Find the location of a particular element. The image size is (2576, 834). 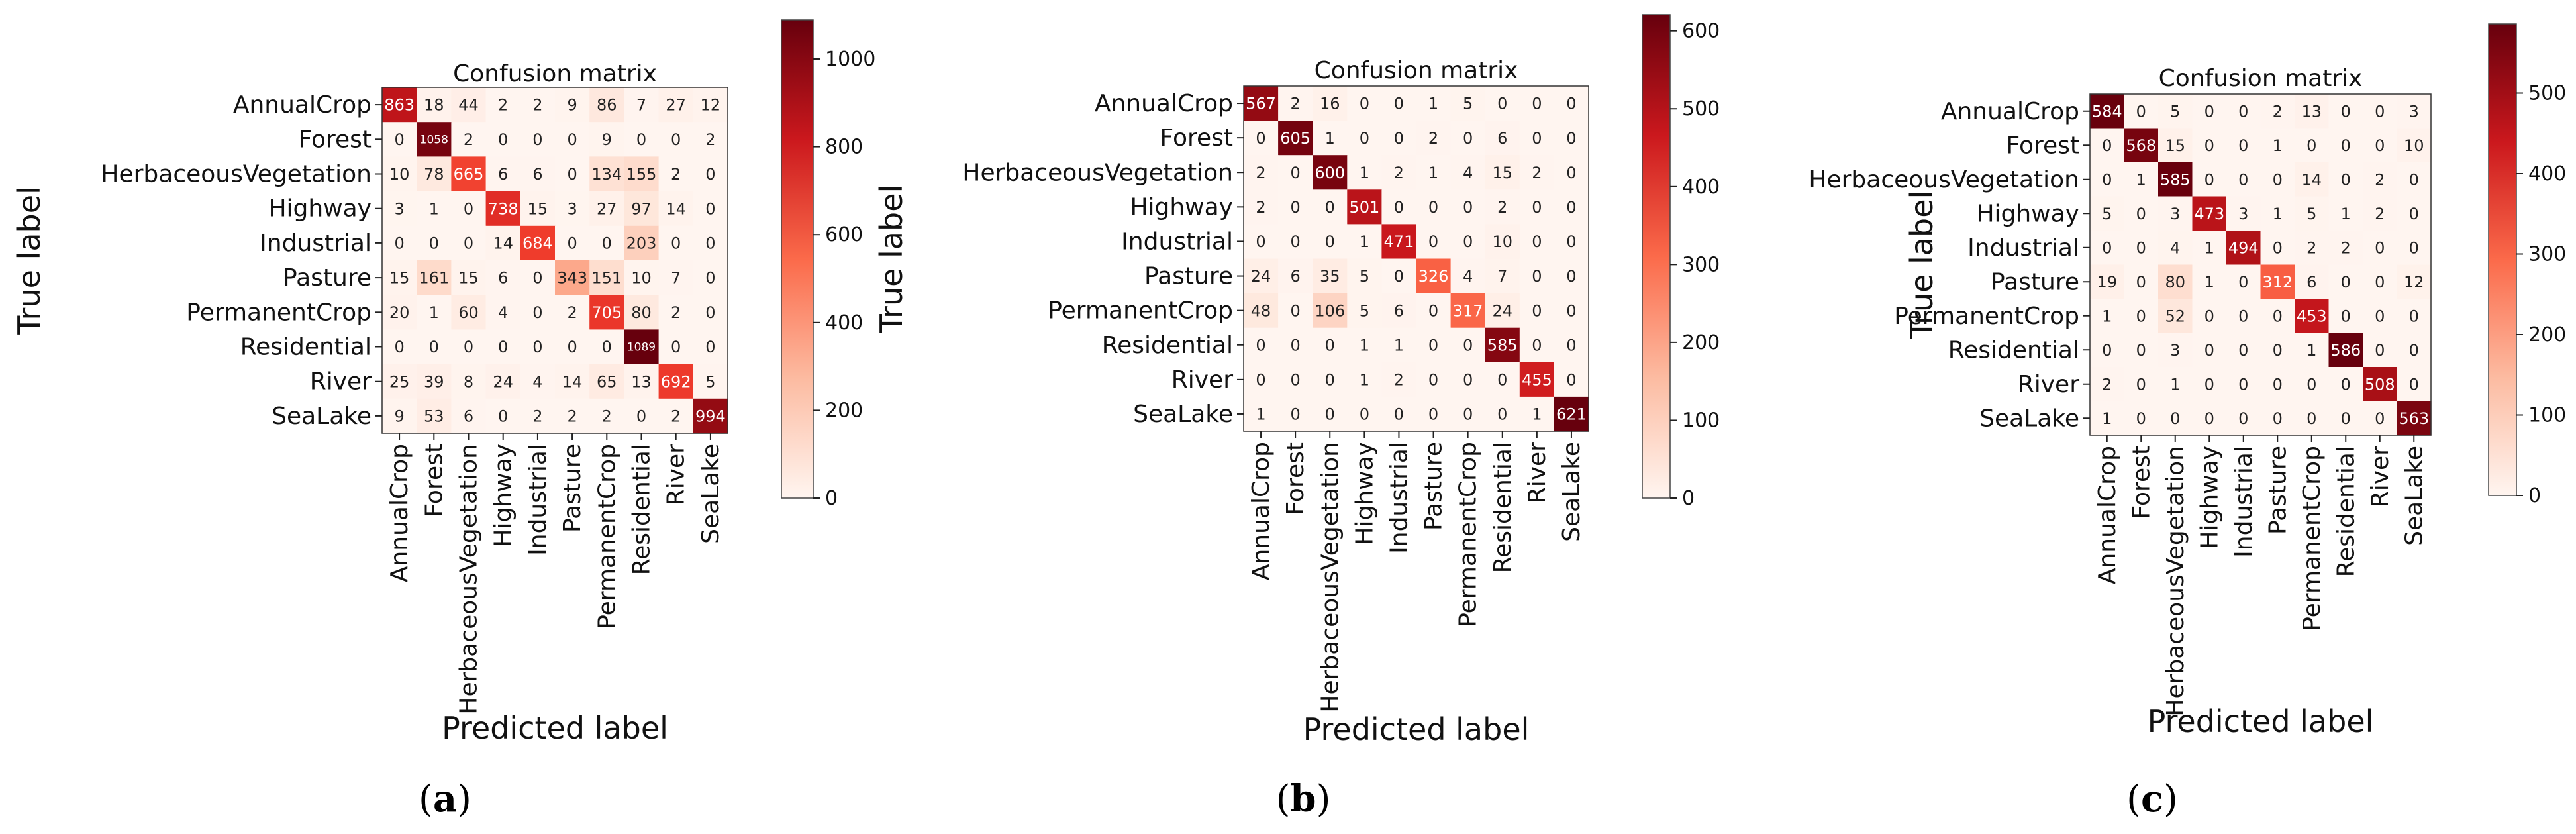

cell-value: 453 is located at coordinates (2312, 316).